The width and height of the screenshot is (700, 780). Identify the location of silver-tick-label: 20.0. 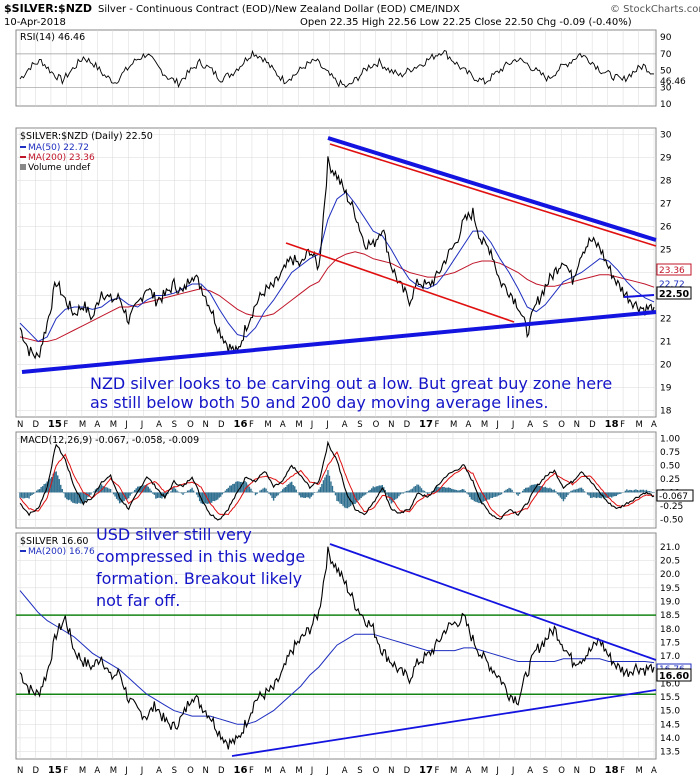
(670, 575).